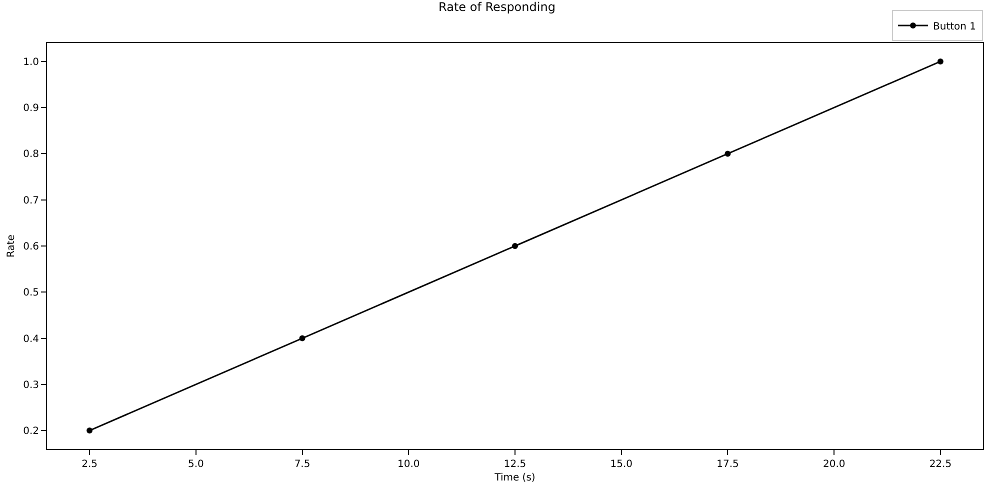 The height and width of the screenshot is (491, 994). What do you see at coordinates (12, 246) in the screenshot?
I see `y-axis-title: Rate` at bounding box center [12, 246].